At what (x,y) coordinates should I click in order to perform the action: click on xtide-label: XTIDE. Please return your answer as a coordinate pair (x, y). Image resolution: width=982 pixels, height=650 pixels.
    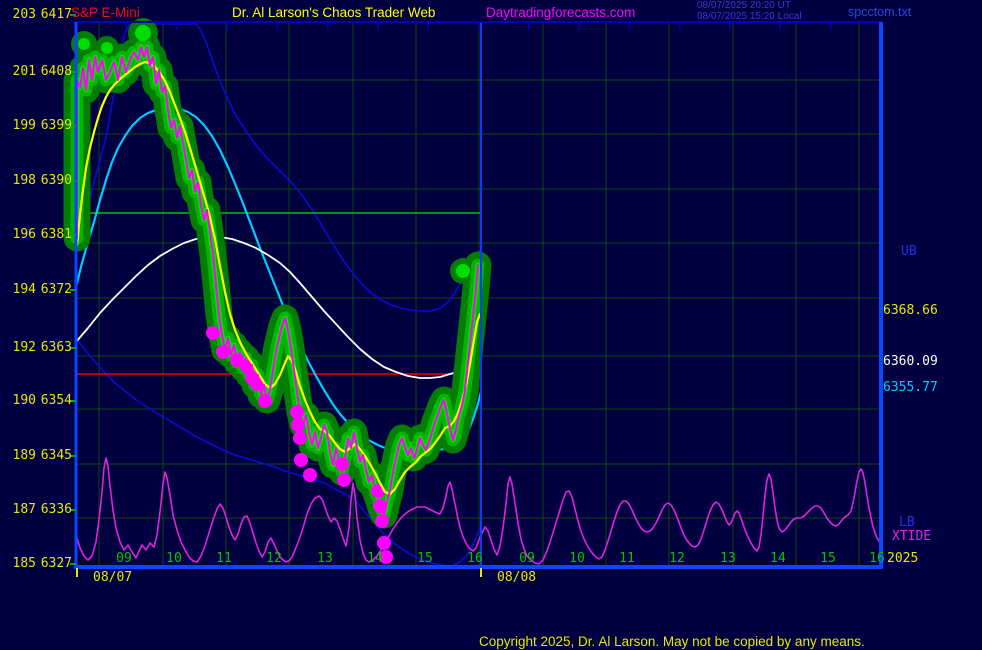
    Looking at the image, I should click on (912, 536).